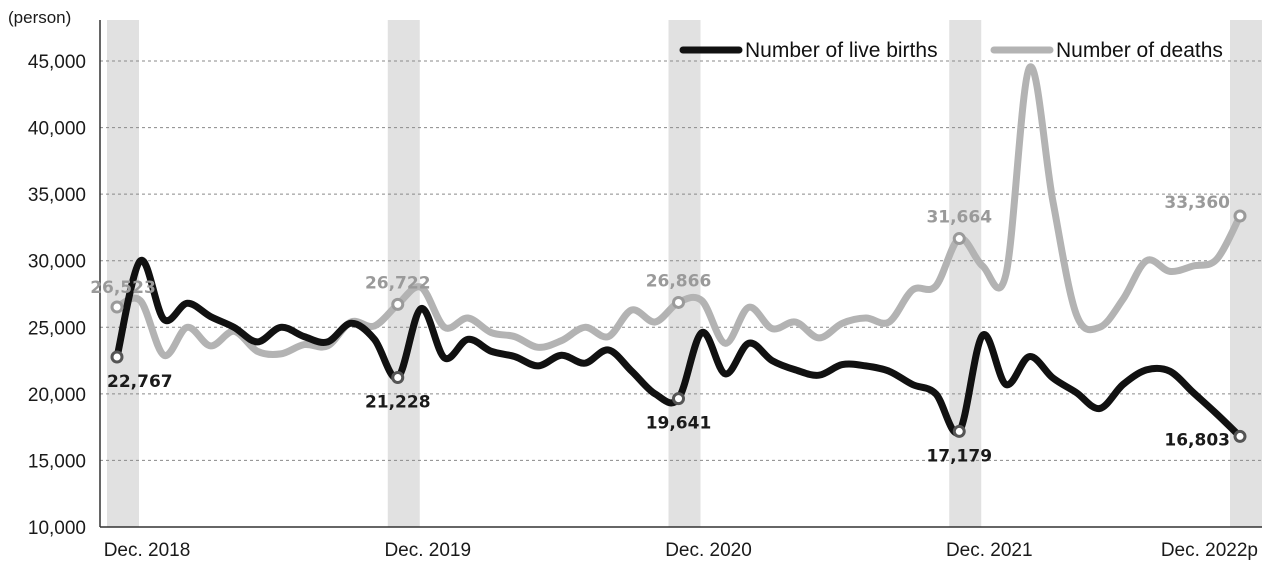 Image resolution: width=1281 pixels, height=561 pixels. Describe the element at coordinates (398, 283) in the screenshot. I see `data-label: 26,722` at that location.